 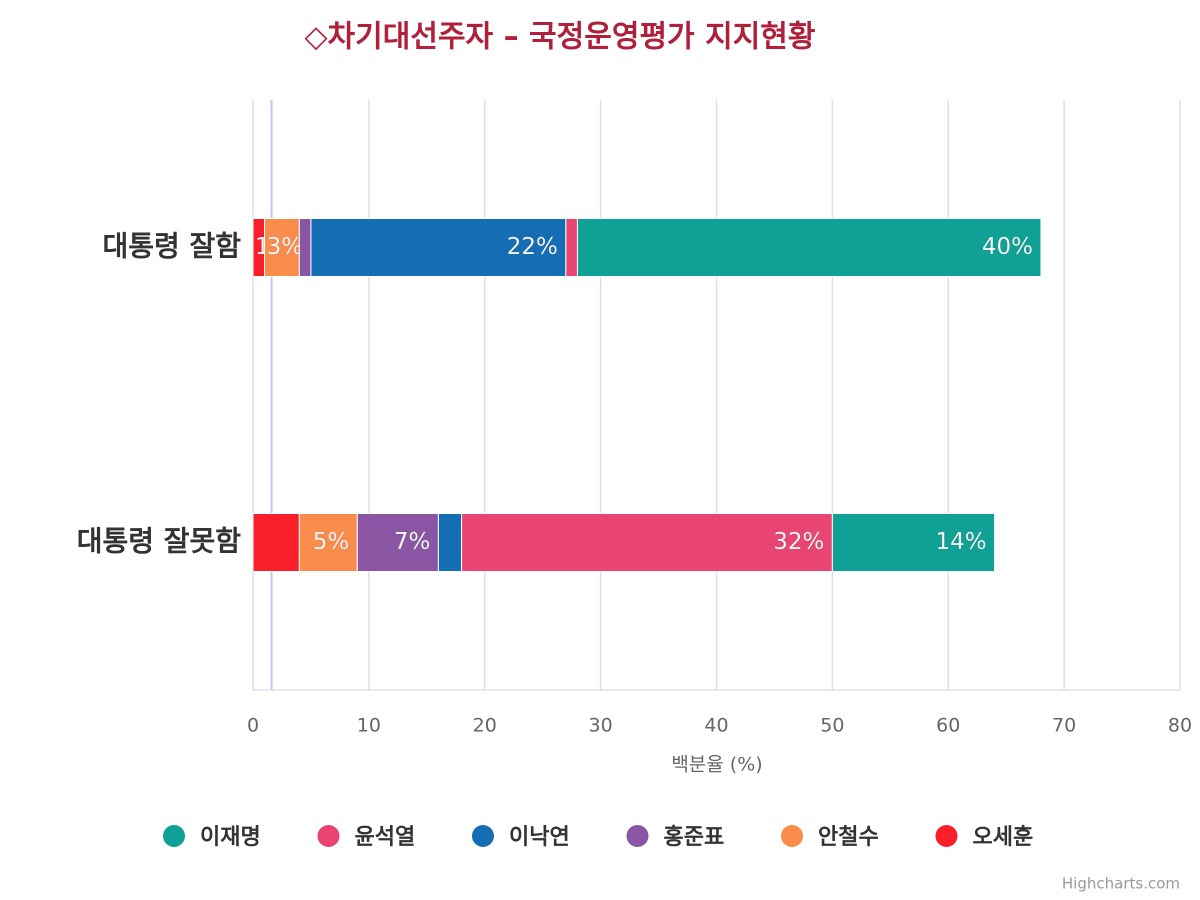 What do you see at coordinates (230, 837) in the screenshot?
I see `legend-label: 이재명` at bounding box center [230, 837].